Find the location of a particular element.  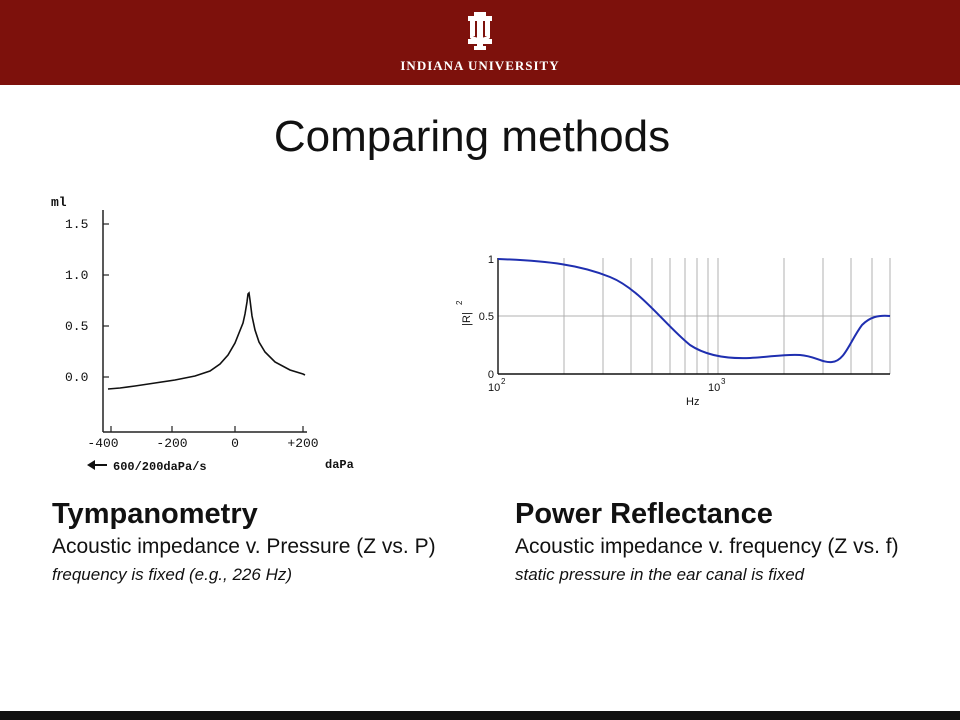

x-unit-label: daPa is located at coordinates (339, 465).